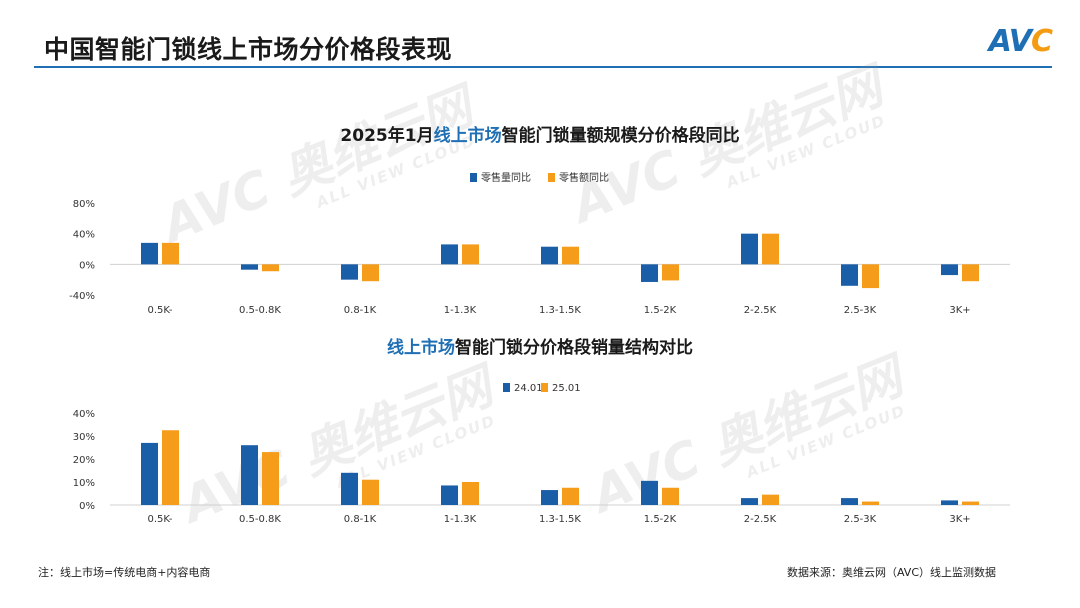  What do you see at coordinates (540, 35) in the screenshot?
I see `header: 中国智能门锁线上市场分价格段表现 AVC` at bounding box center [540, 35].